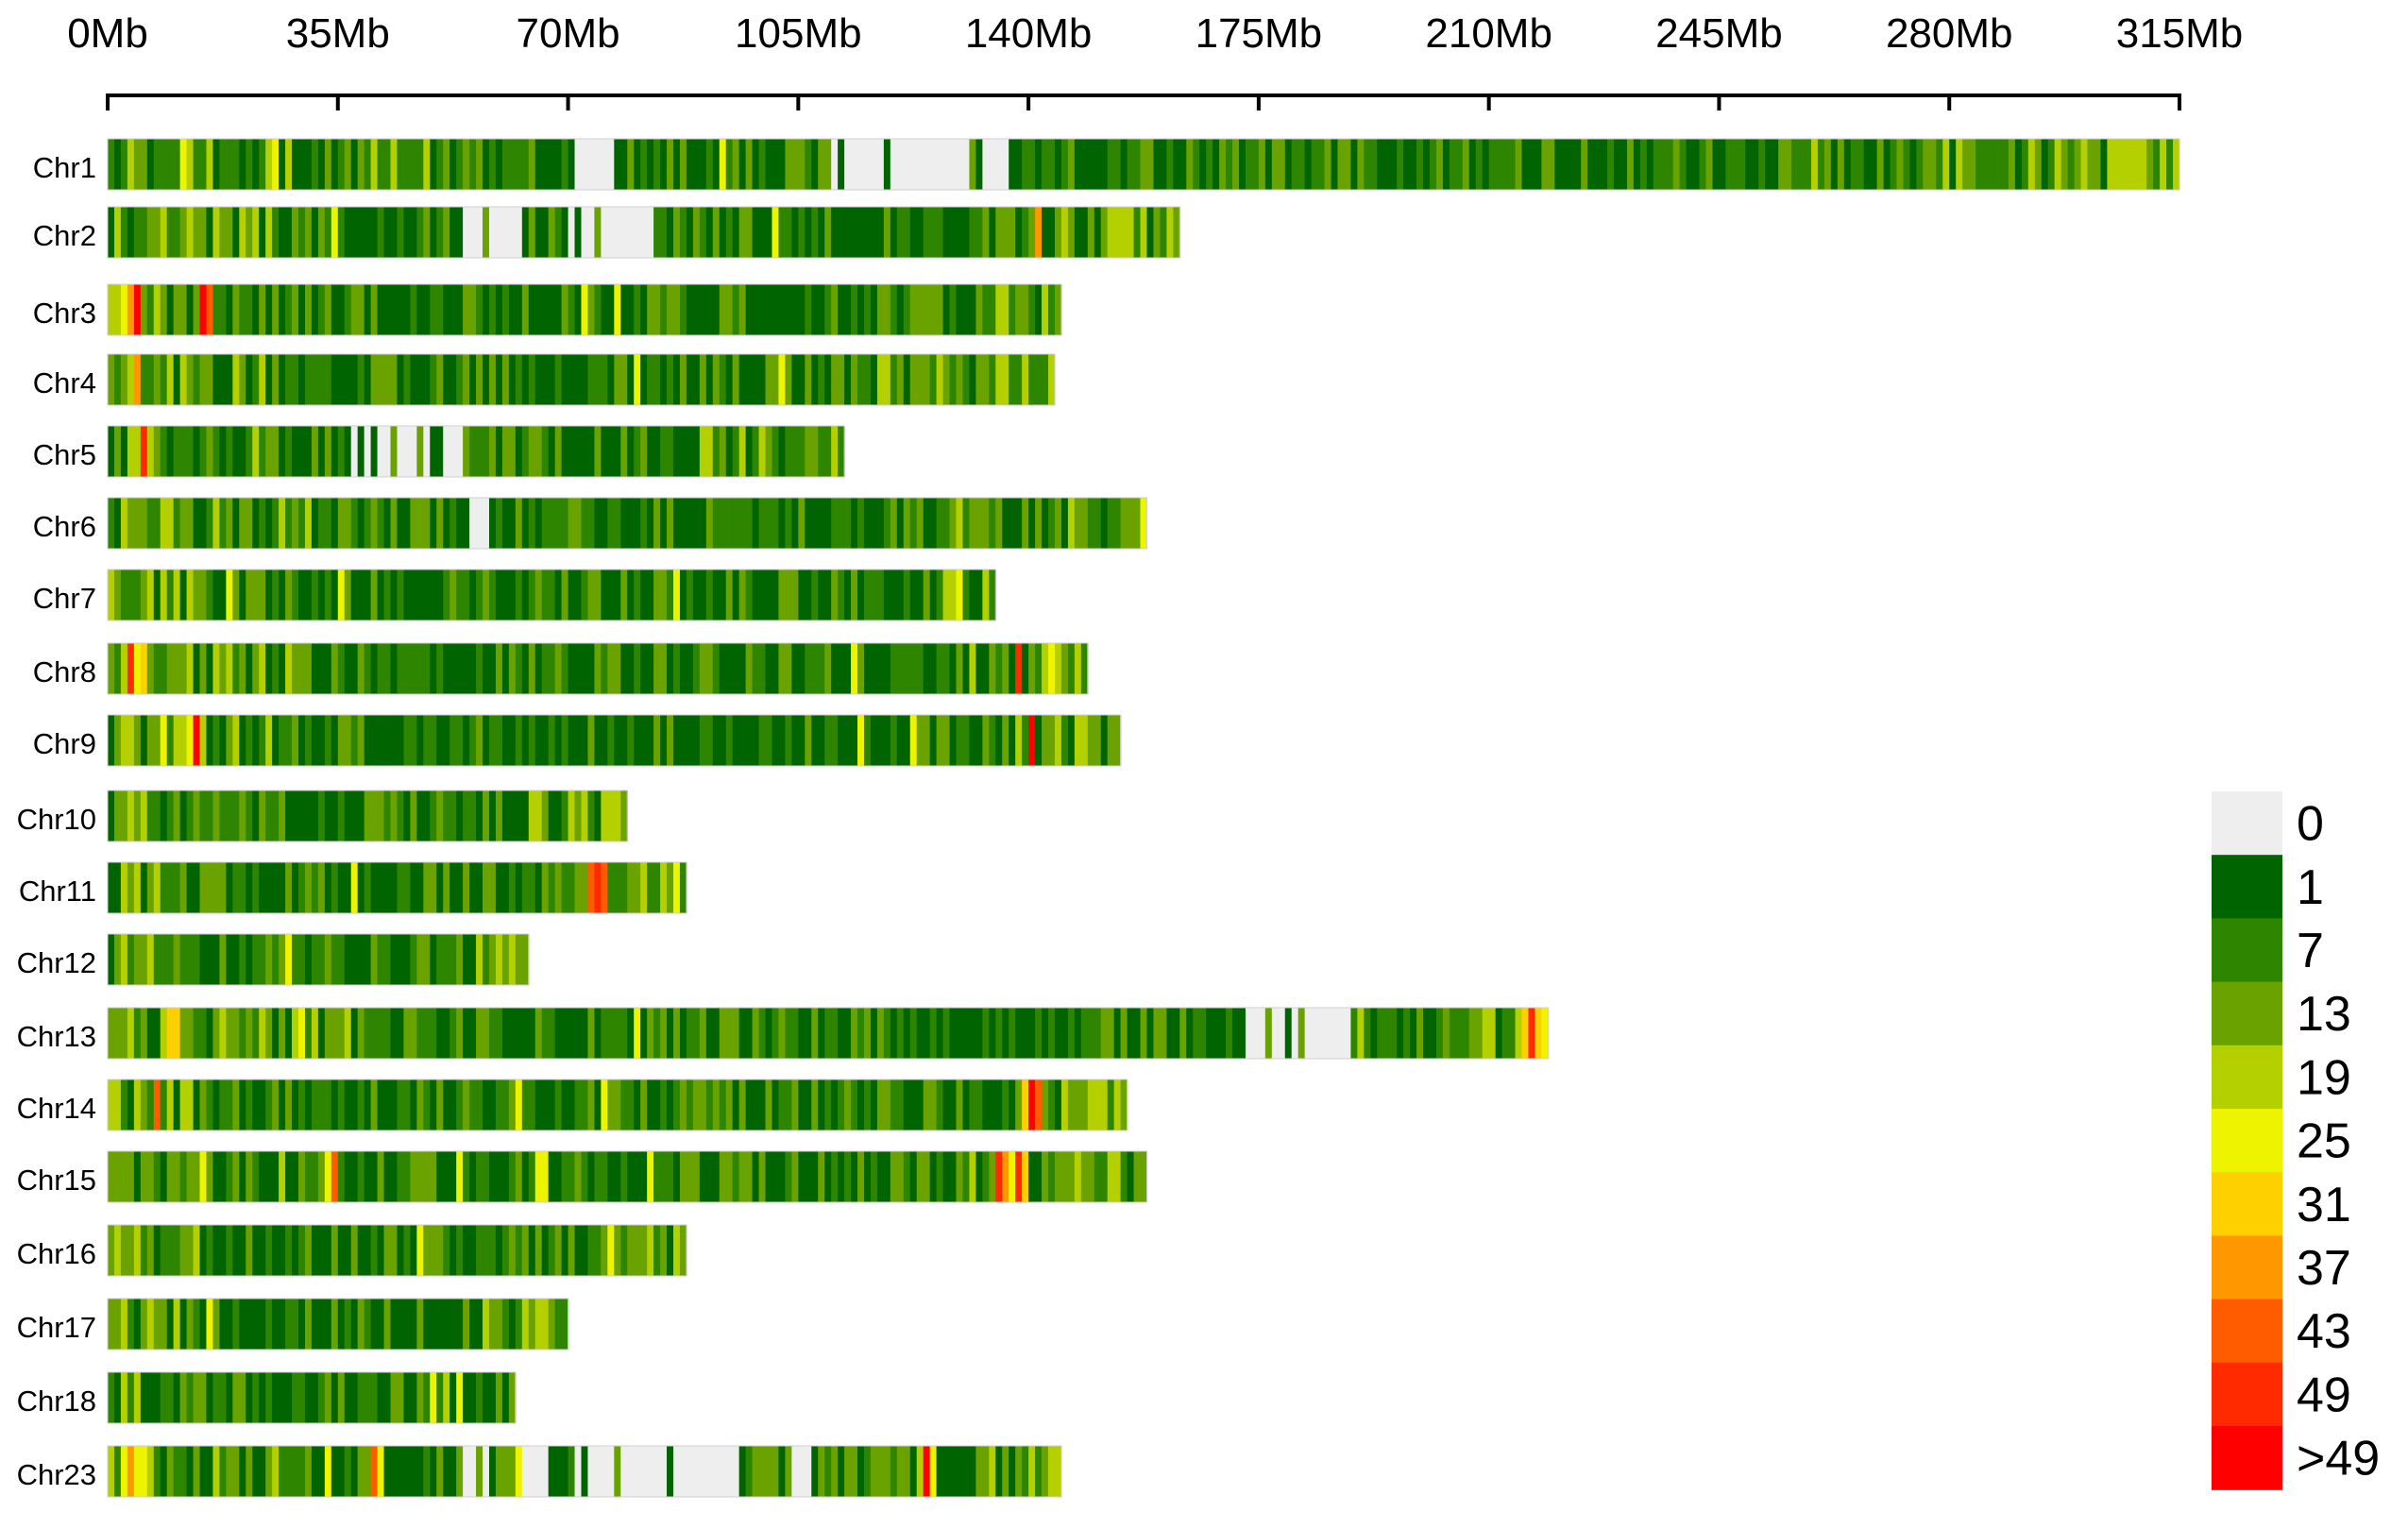 The image size is (2408, 1529). What do you see at coordinates (2180, 33) in the screenshot?
I see `x-tick-label: 315Mb` at bounding box center [2180, 33].